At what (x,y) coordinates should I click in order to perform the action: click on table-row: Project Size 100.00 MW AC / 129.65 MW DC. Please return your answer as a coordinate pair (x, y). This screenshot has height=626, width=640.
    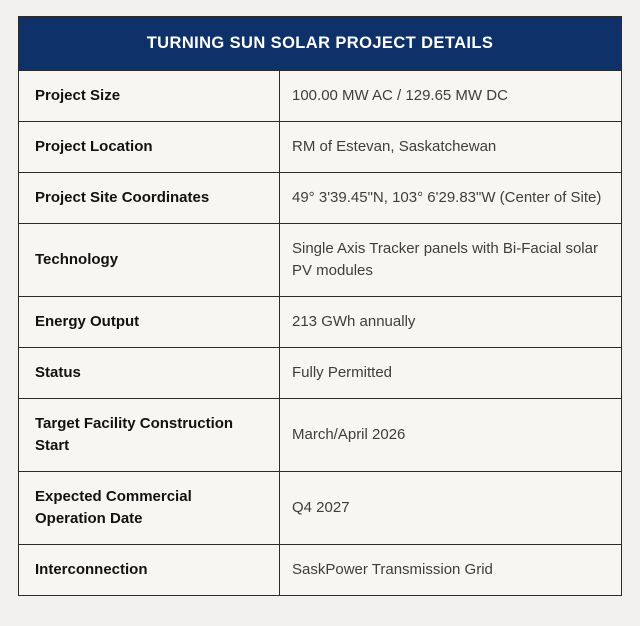
    Looking at the image, I should click on (320, 96).